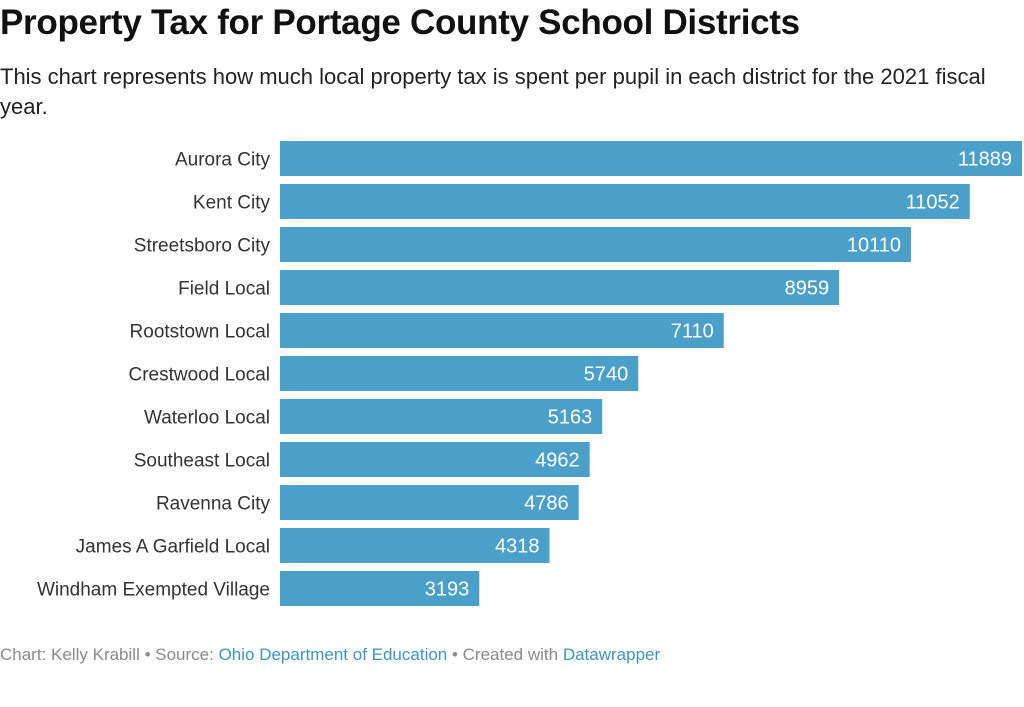 This screenshot has height=707, width=1024. I want to click on footer-chart-prefix: Chart:, so click(26, 654).